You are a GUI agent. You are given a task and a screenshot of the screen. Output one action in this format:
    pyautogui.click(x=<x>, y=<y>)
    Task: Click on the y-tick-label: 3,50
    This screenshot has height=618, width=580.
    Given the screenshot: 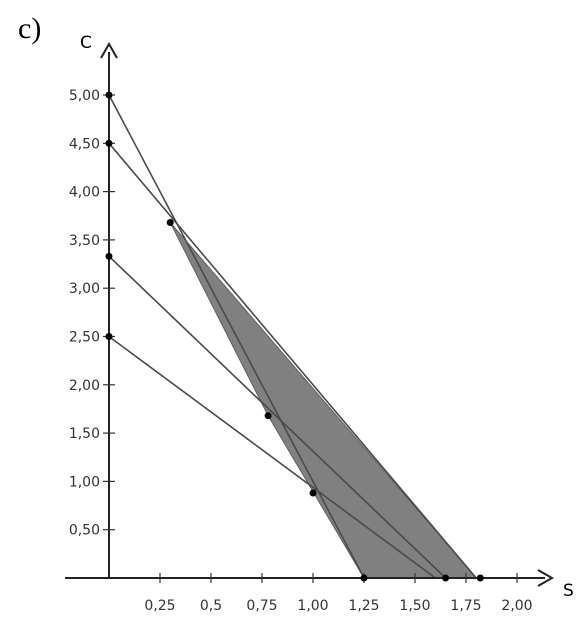 What is the action you would take?
    pyautogui.click(x=84, y=241)
    